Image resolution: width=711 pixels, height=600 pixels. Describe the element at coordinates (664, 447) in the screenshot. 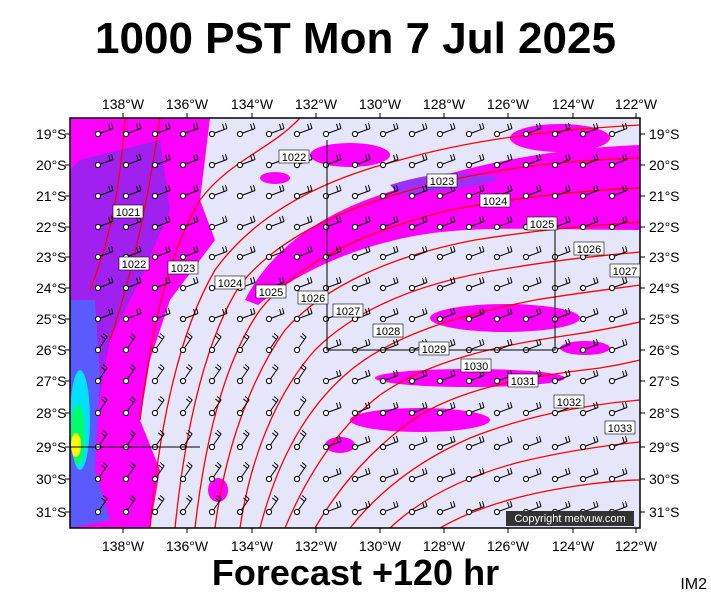

I see `lat-tick-right-10: 29°S` at that location.